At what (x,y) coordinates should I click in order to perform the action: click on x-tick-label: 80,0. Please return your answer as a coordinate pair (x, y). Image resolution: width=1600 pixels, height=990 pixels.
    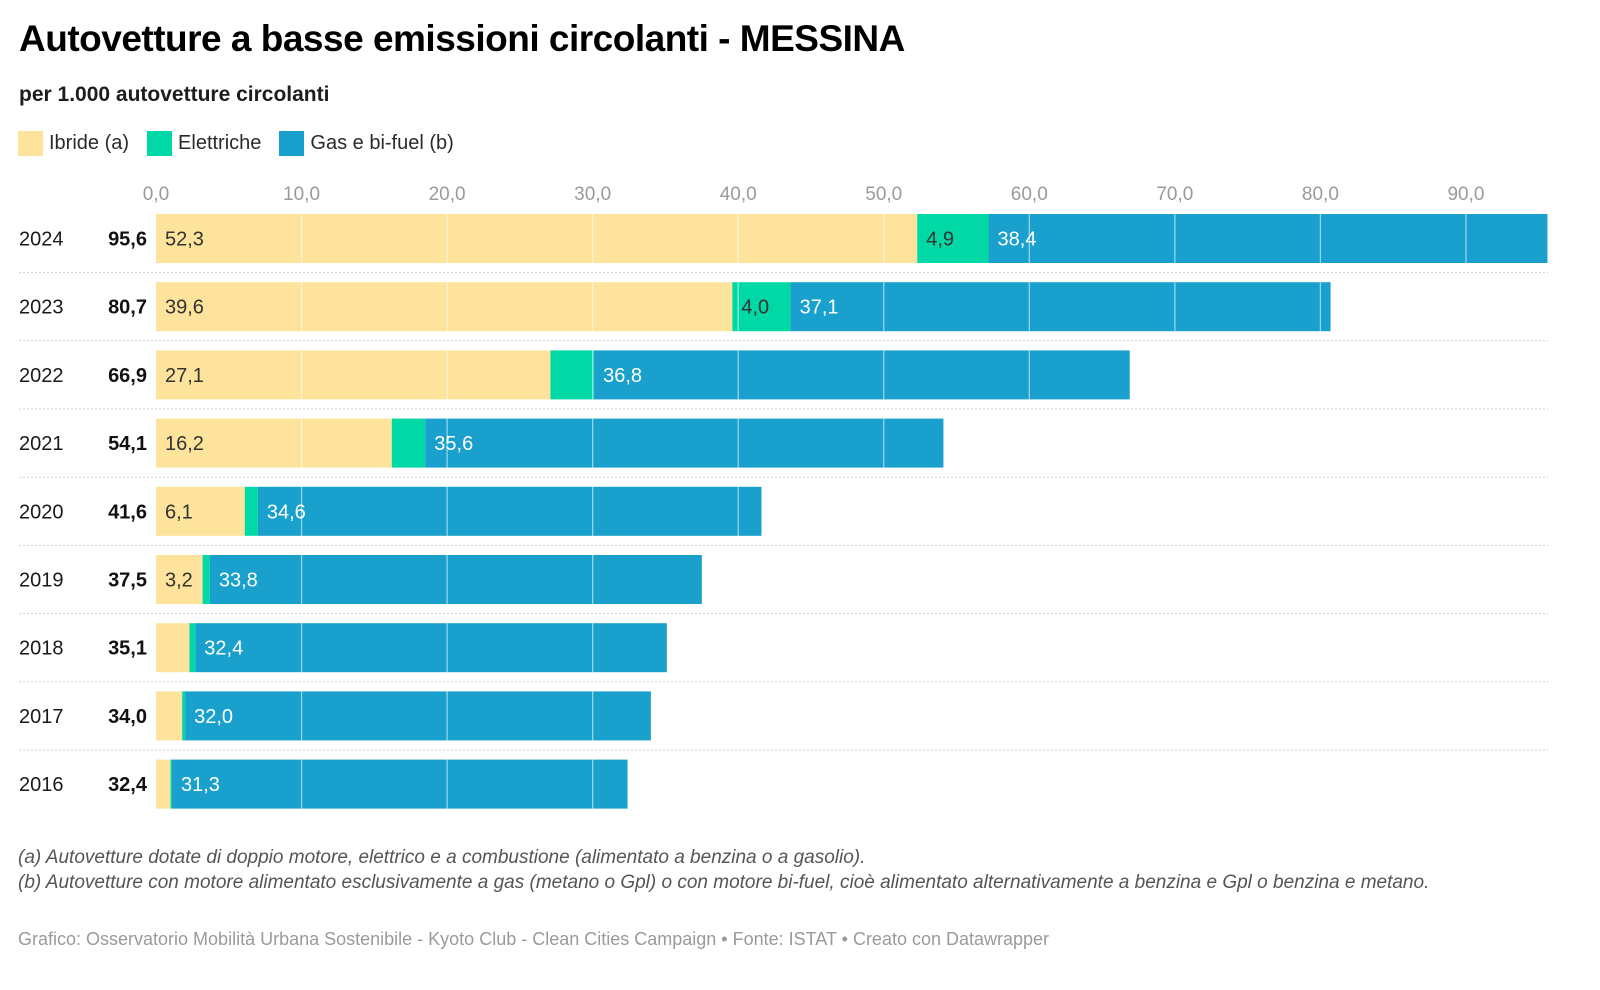
    Looking at the image, I should click on (1320, 194).